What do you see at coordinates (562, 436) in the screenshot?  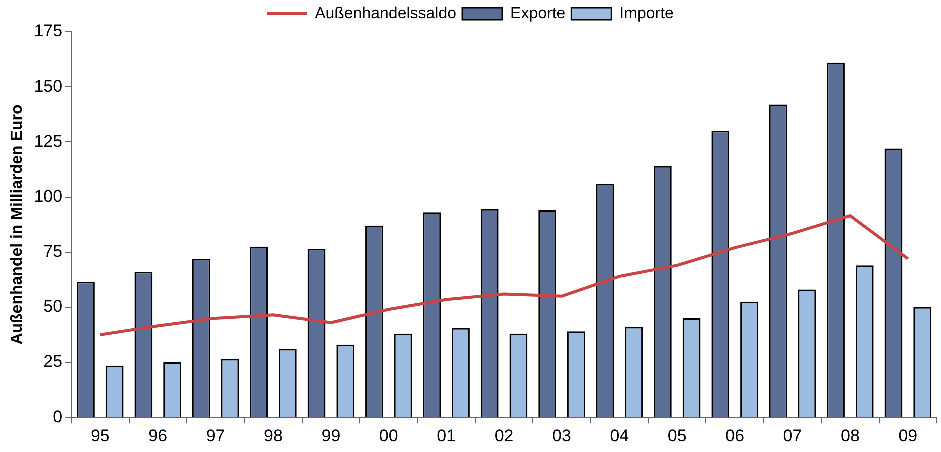 I see `x-tick-label: 03` at bounding box center [562, 436].